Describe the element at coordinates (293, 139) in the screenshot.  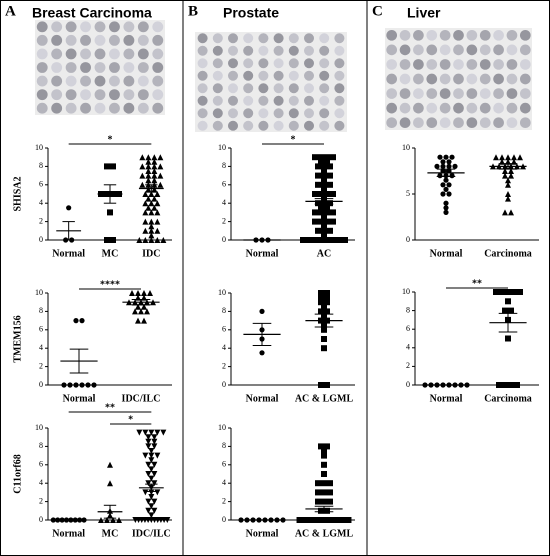
I see `significance-label: *` at that location.